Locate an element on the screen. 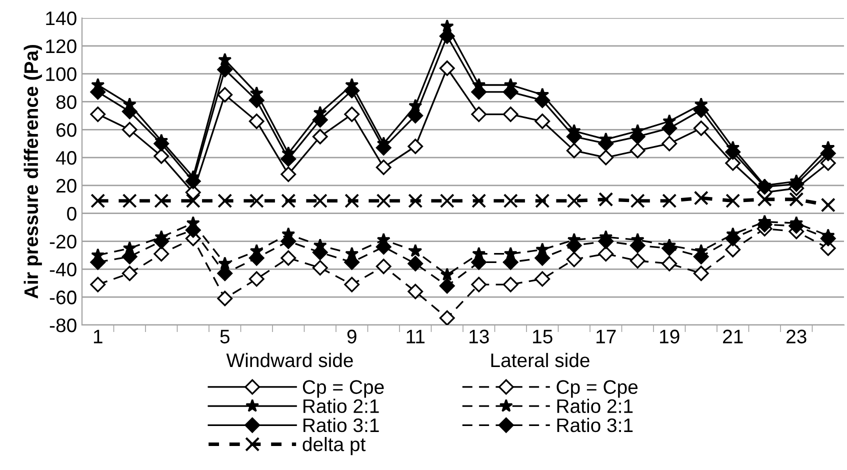  x-tick-label: 15 is located at coordinates (542, 337).